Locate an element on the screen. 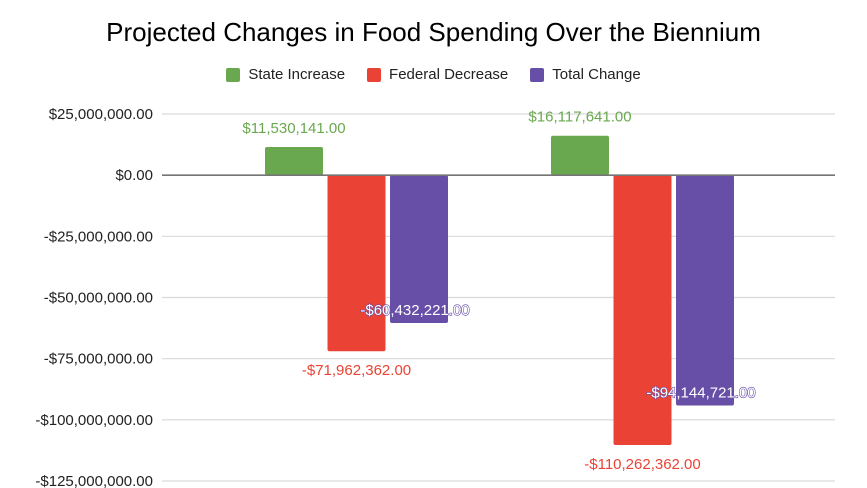 Image resolution: width=867 pixels, height=488 pixels. y-tick-label: -$100,000,000.00 is located at coordinates (94, 420).